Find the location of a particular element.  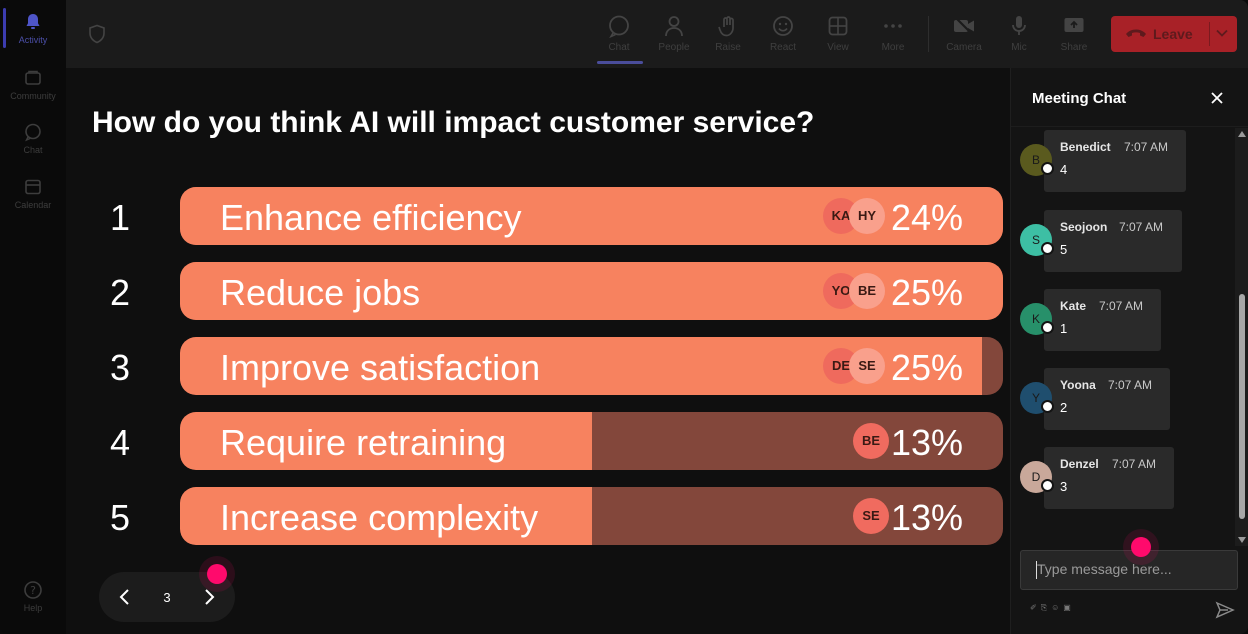

chat-message-text: 2 is located at coordinates (1064, 407).